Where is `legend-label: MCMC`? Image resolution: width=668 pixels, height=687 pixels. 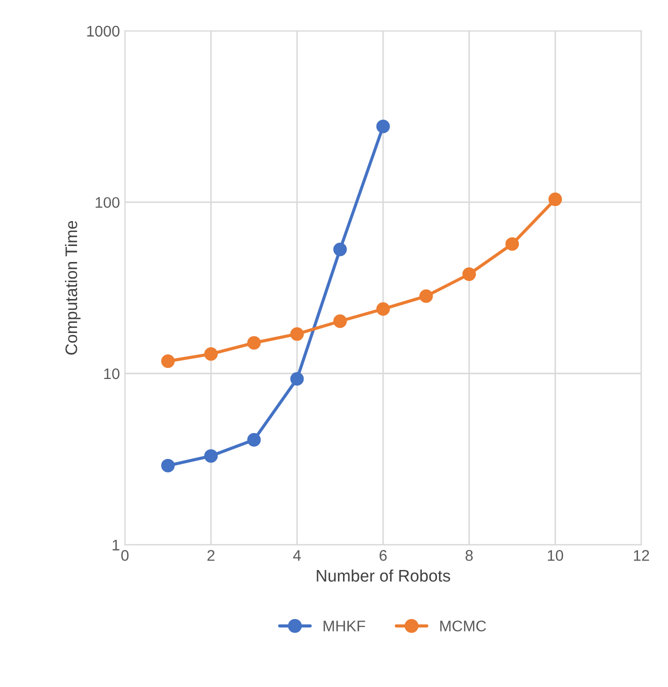 legend-label: MCMC is located at coordinates (463, 626).